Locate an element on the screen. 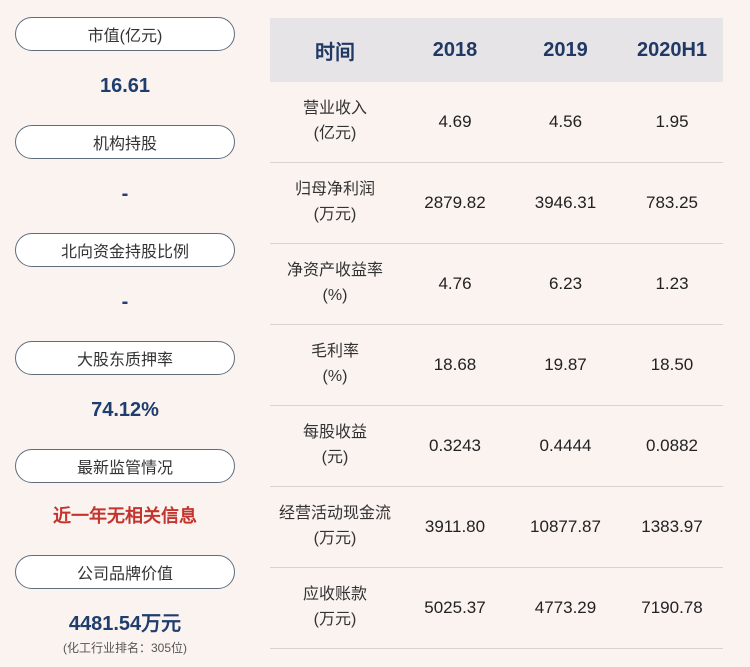 This screenshot has height=667, width=750. row-label: 每股收益 (元) is located at coordinates (335, 446).